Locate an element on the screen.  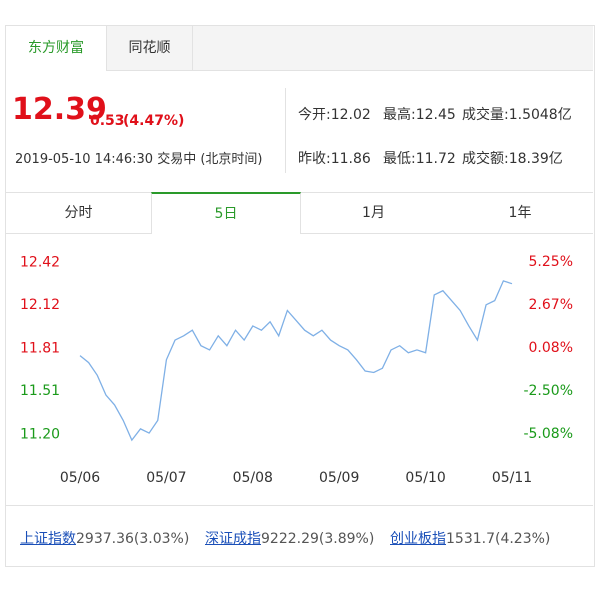
period-tab: 1年 is located at coordinates (520, 213).